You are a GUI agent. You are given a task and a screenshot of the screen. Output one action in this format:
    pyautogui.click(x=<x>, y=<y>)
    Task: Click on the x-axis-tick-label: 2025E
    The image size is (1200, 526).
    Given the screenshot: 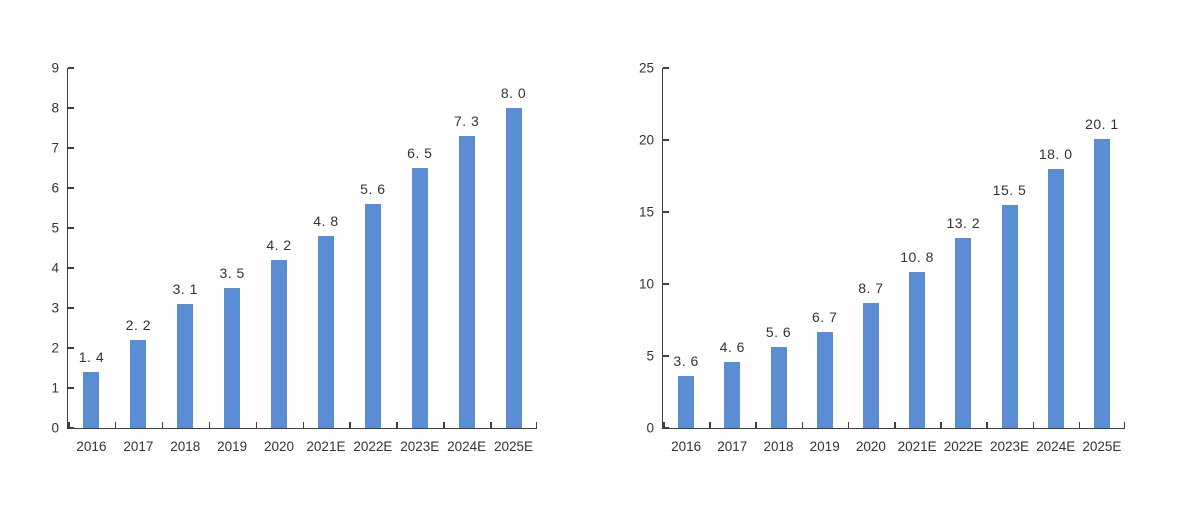 What is the action you would take?
    pyautogui.click(x=514, y=446)
    